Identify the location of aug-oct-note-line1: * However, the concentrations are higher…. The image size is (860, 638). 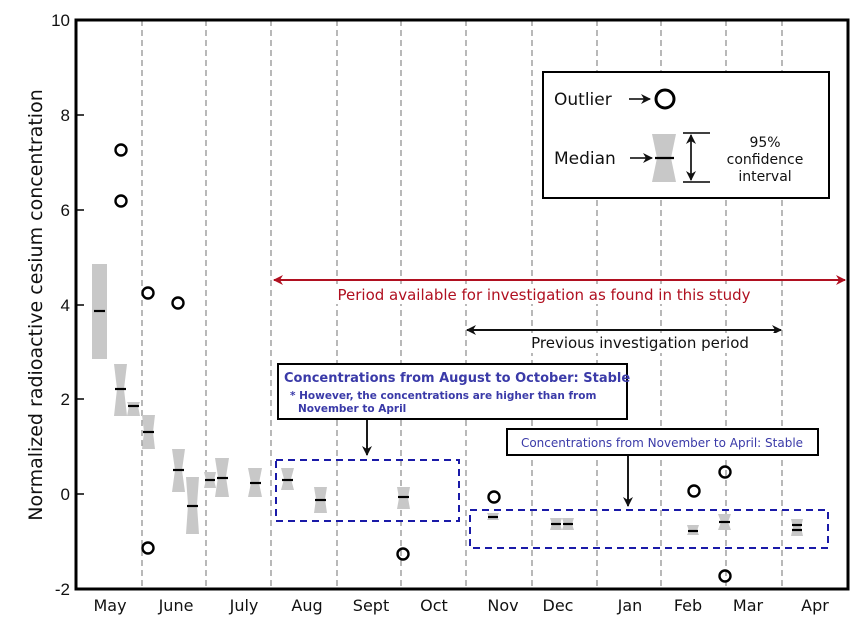
(443, 396).